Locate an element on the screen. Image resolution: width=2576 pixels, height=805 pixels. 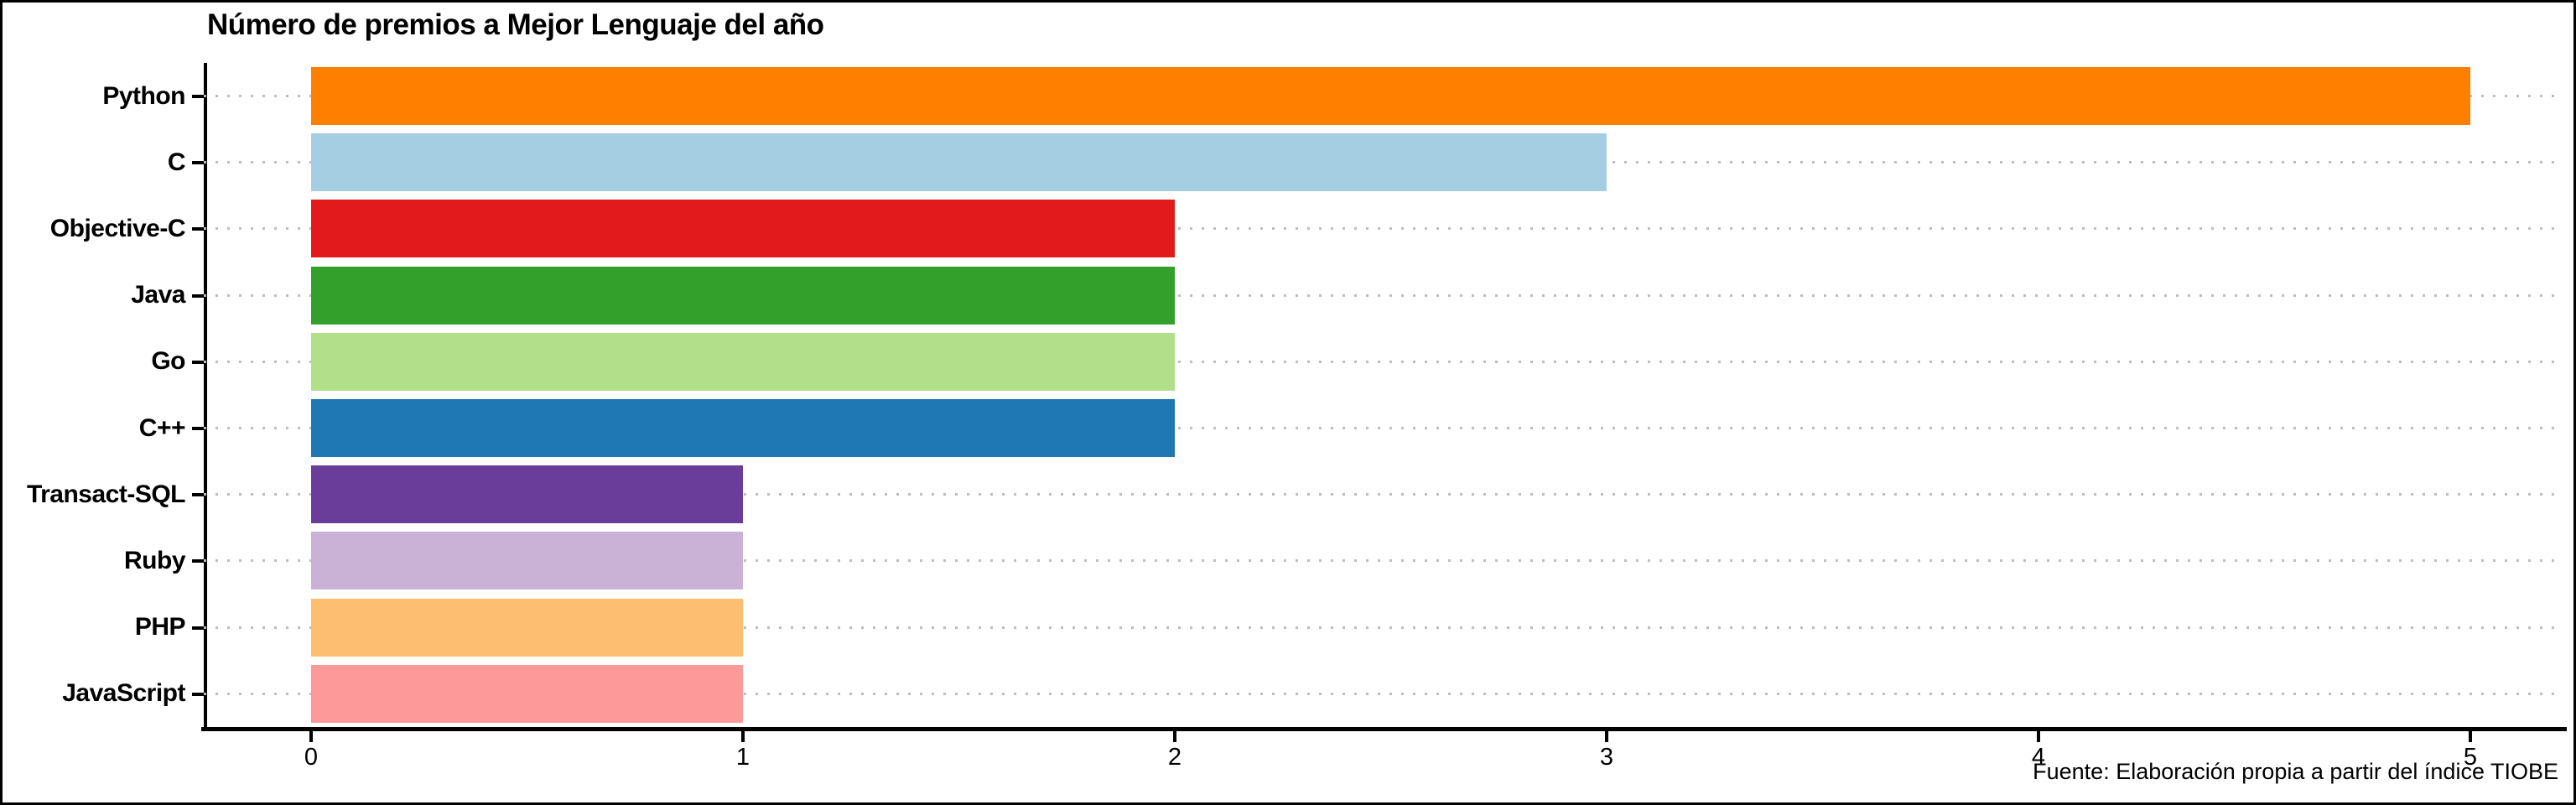
bar-c is located at coordinates (959, 162).